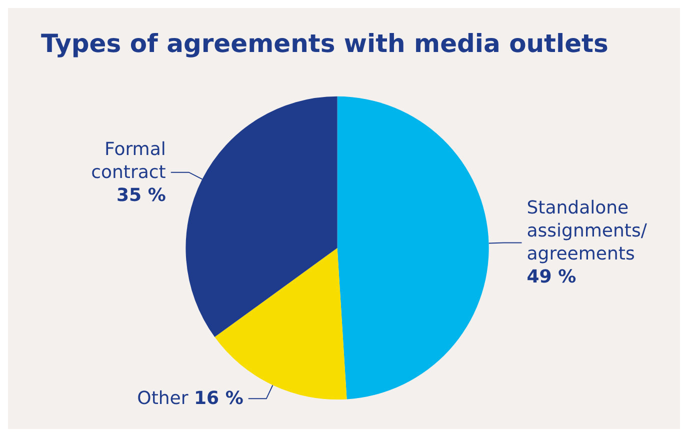  What do you see at coordinates (128, 160) in the screenshot?
I see `slice-label: Formal contract` at bounding box center [128, 160].